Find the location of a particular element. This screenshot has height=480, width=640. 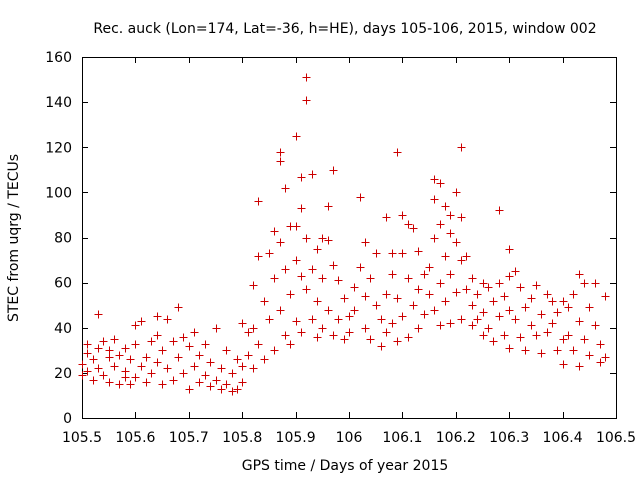

y-tick-label: 160 is located at coordinates (58, 58).